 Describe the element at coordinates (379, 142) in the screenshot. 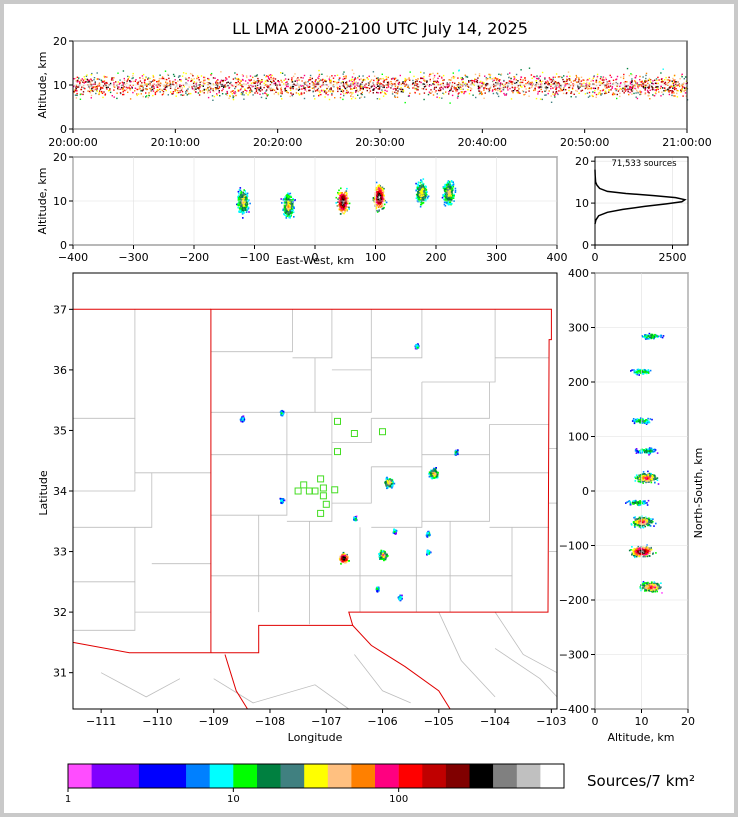

I see `altitude-time-xtick-label: 20:30:00` at that location.